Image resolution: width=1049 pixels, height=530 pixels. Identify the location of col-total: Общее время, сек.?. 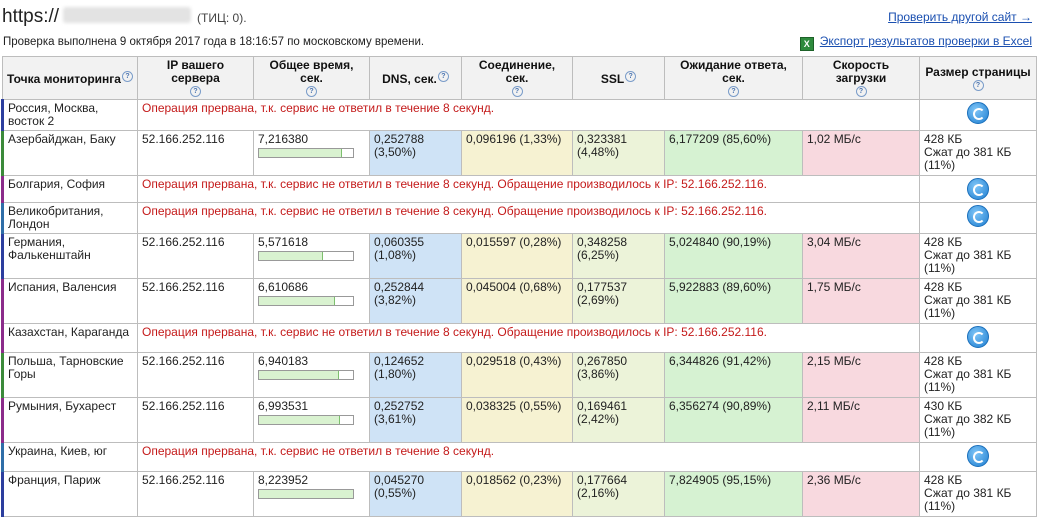
(311, 78).